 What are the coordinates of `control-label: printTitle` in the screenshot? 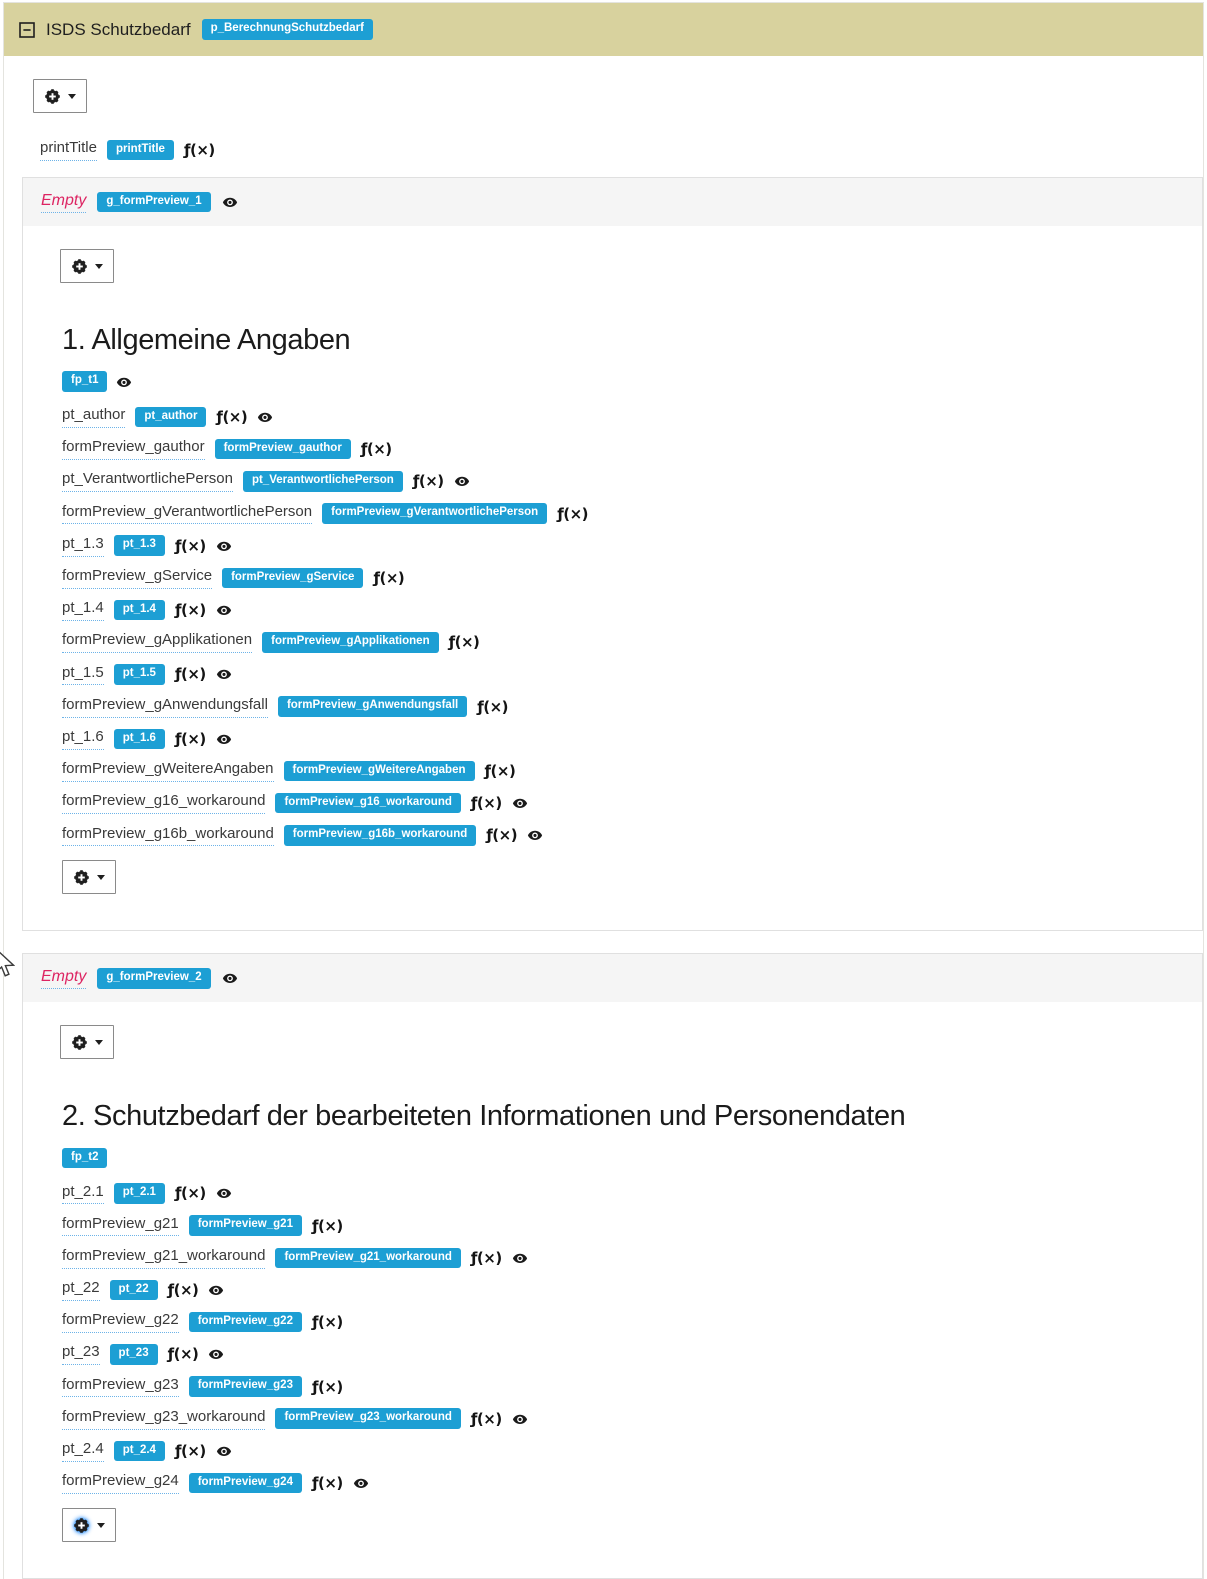 It's located at (68, 150).